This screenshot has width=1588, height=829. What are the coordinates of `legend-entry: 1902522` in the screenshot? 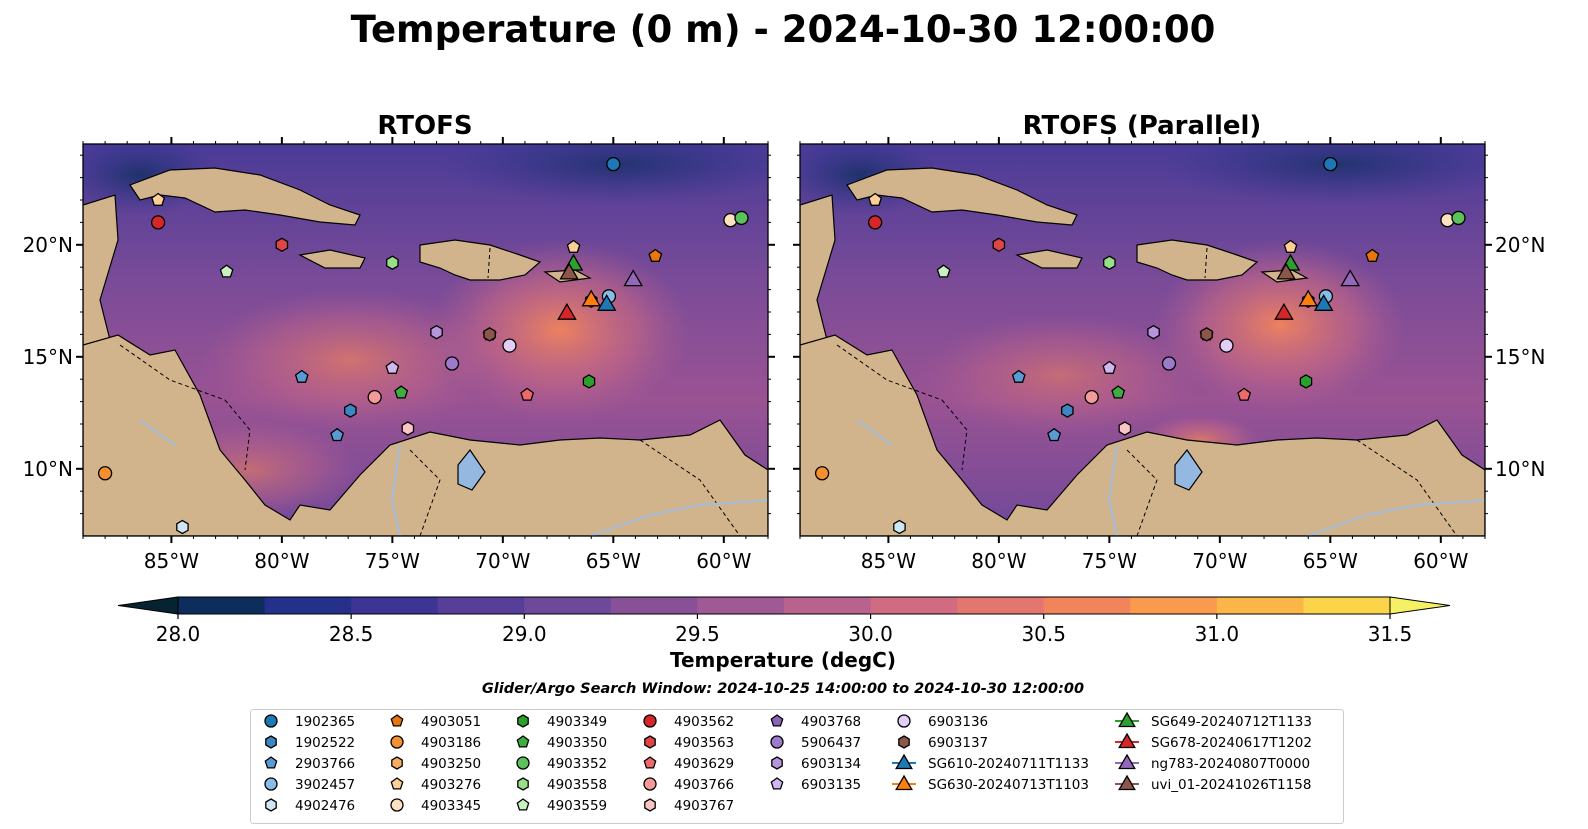 It's located at (310, 743).